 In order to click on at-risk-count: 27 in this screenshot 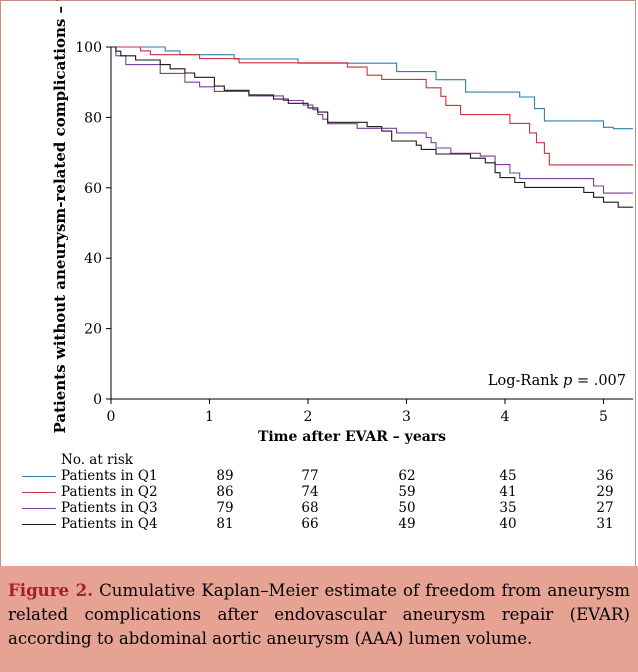, I will do `click(605, 508)`.